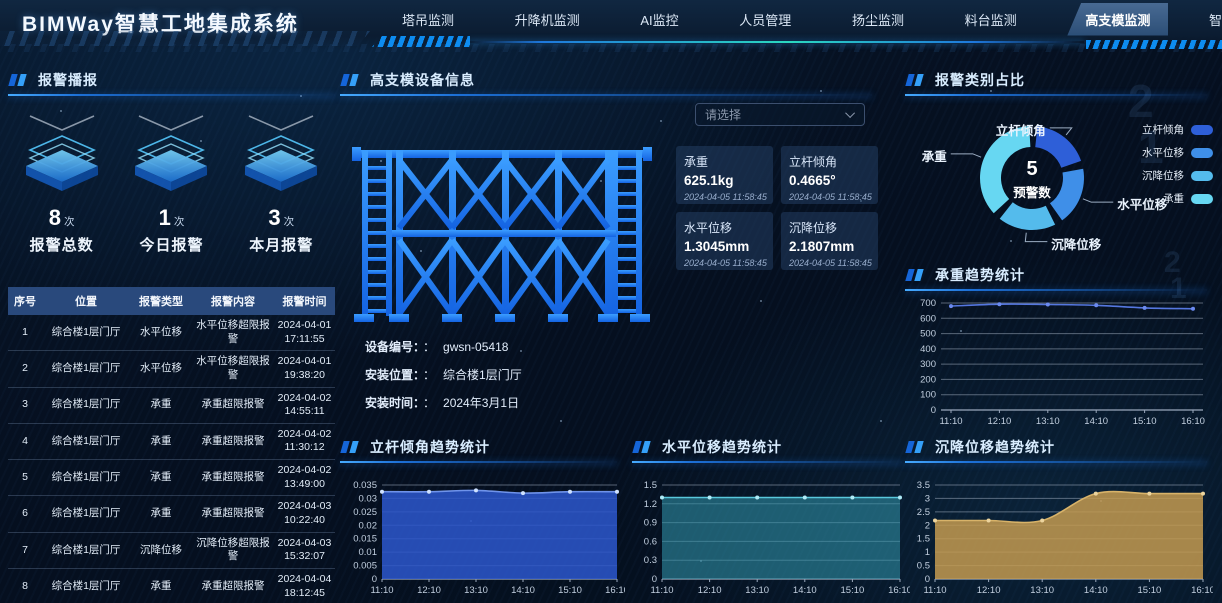 The image size is (1222, 603). What do you see at coordinates (304, 442) in the screenshot?
I see `table-cell-time: 2024-04-02 11:30:12` at bounding box center [304, 442].